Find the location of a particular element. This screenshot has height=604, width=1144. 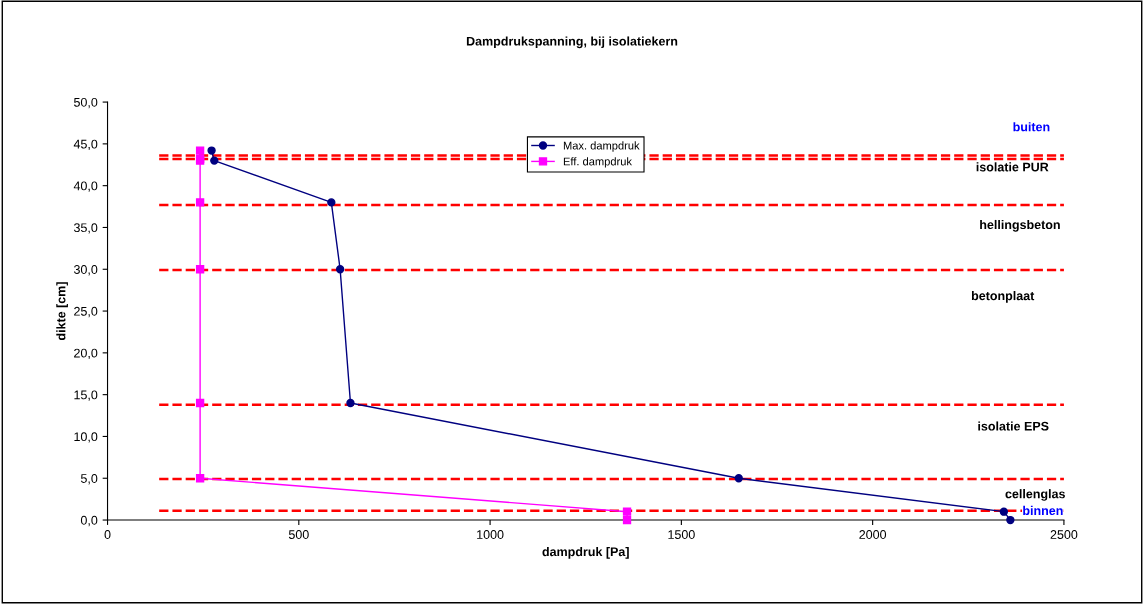

x-tick-label: 2000 is located at coordinates (873, 534).